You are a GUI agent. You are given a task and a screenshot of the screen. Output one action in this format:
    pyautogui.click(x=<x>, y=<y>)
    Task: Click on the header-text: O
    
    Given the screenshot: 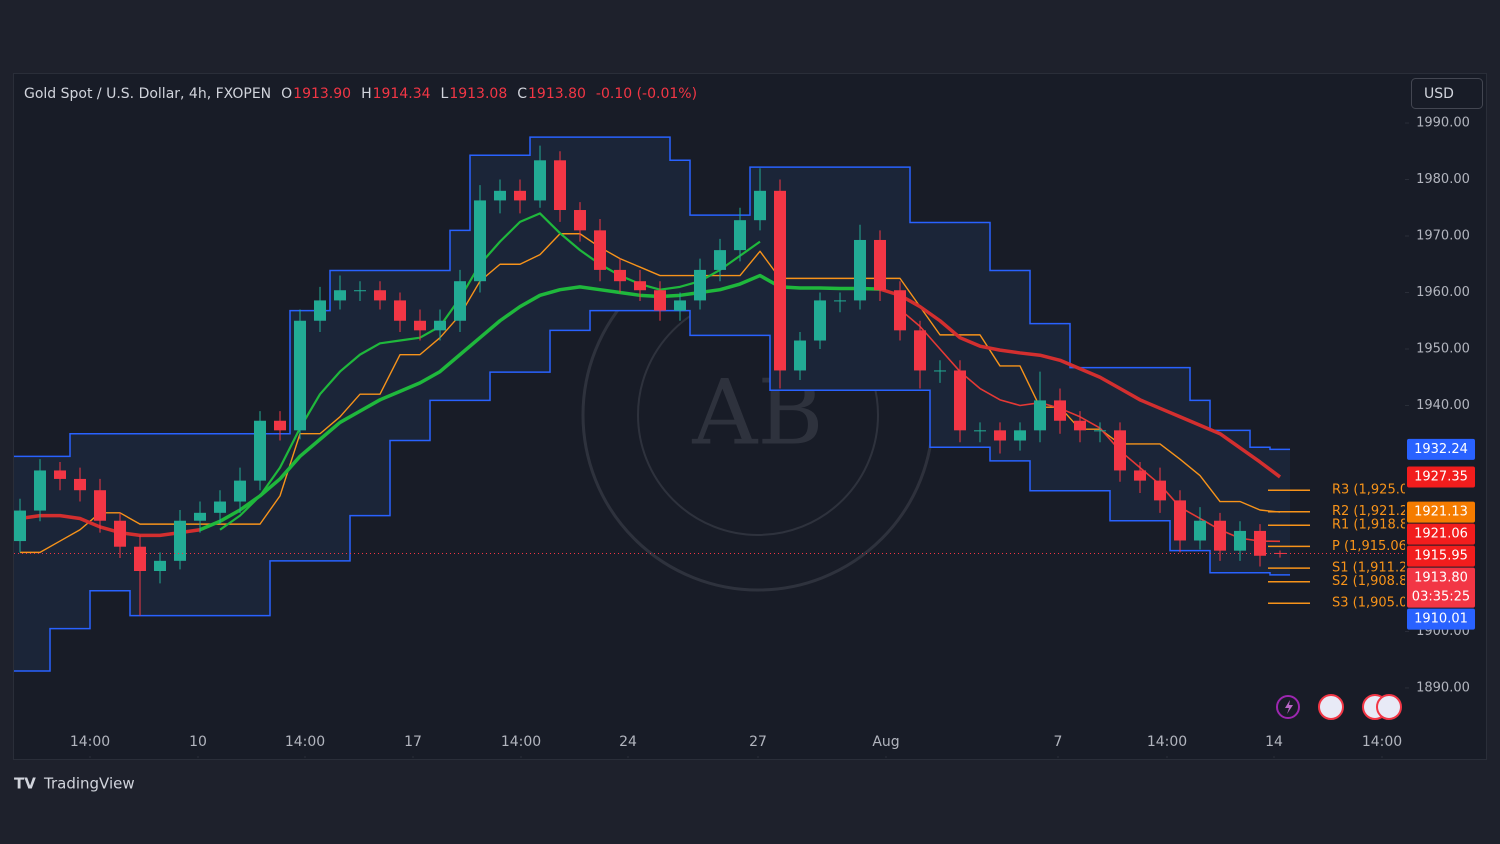 What is the action you would take?
    pyautogui.click(x=286, y=94)
    